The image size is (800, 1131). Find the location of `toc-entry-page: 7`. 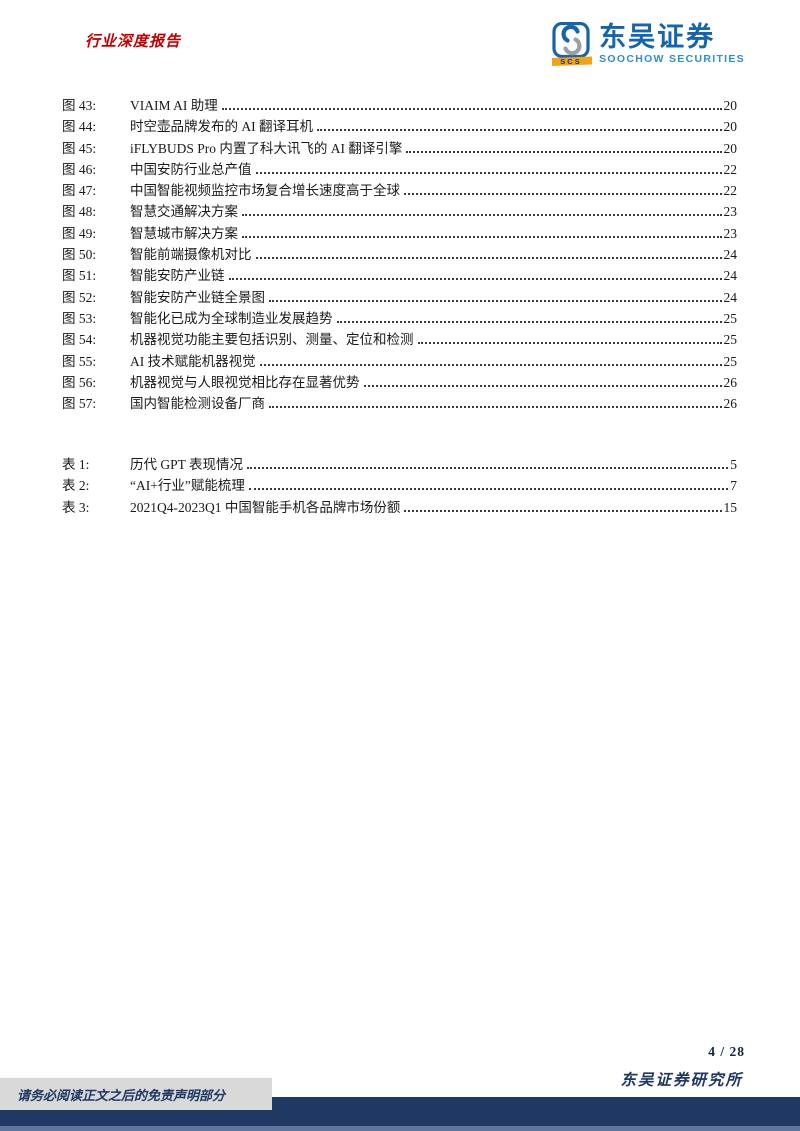

toc-entry-page: 7 is located at coordinates (733, 486).